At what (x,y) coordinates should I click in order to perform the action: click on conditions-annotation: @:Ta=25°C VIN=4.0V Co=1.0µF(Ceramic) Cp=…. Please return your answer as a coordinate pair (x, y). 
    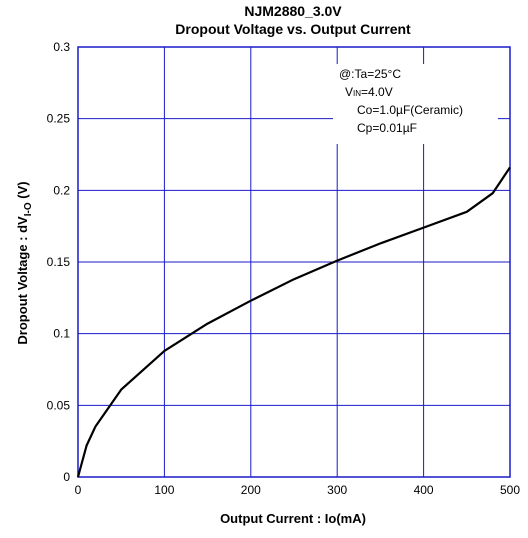
    Looking at the image, I should click on (415, 104).